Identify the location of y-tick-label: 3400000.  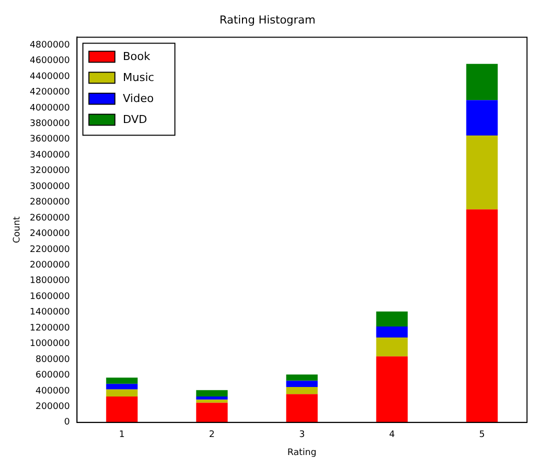
(50, 155).